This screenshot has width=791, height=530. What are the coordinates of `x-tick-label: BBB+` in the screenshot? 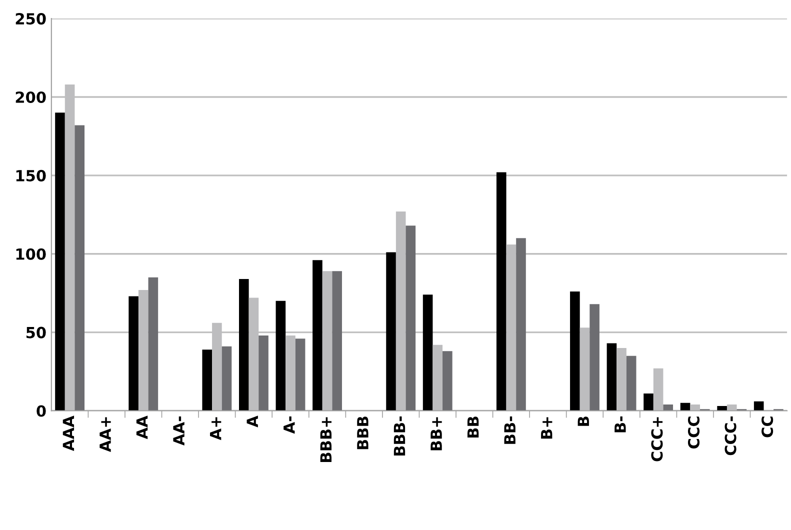 It's located at (326, 439).